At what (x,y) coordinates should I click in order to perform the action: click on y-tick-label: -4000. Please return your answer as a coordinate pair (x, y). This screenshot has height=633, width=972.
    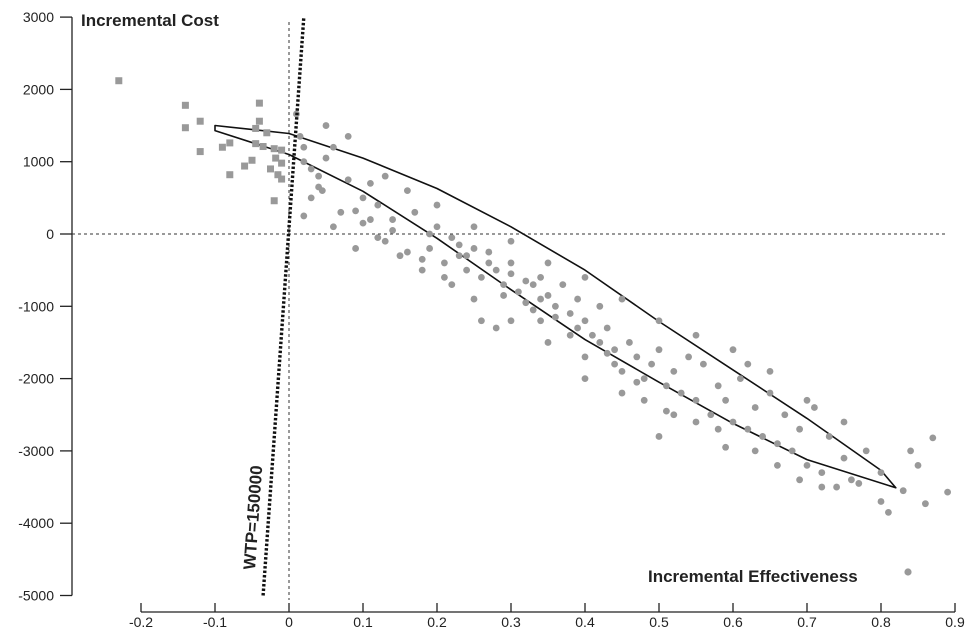
    Looking at the image, I should click on (36, 523).